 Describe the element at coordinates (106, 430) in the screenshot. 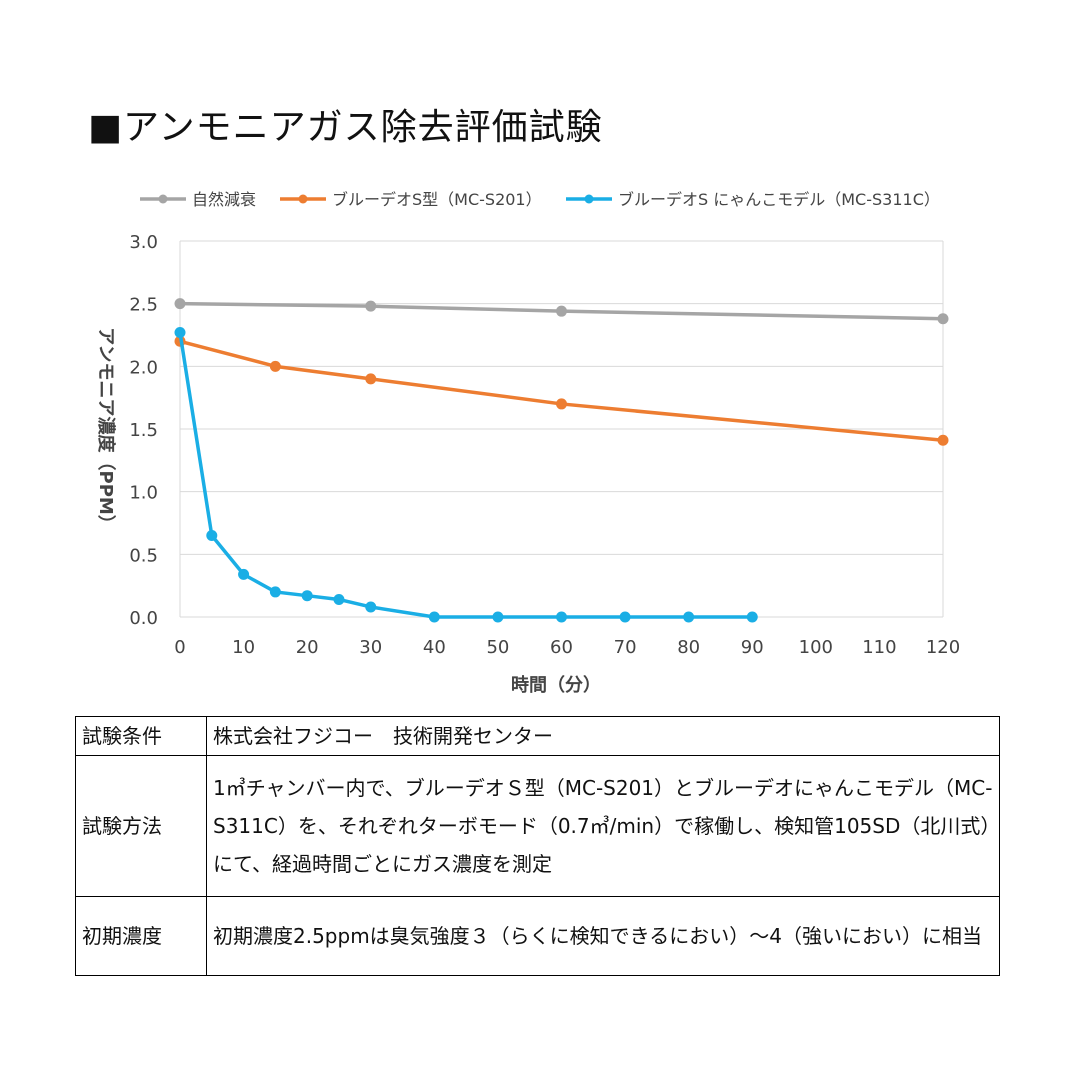

I see `y-axis-title: アンモニア濃度（PPM）` at that location.